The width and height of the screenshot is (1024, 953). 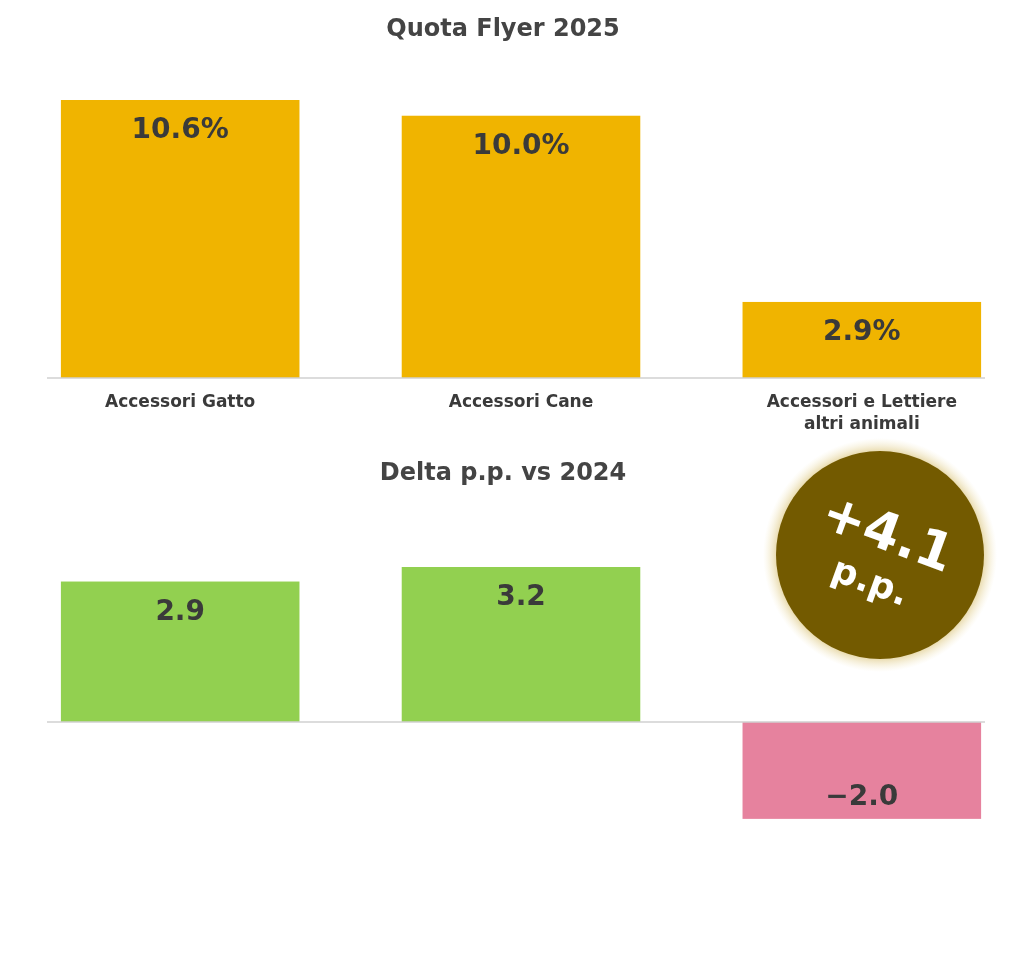 What do you see at coordinates (180, 401) in the screenshot?
I see `x-tick-label: Accessori Gatto` at bounding box center [180, 401].